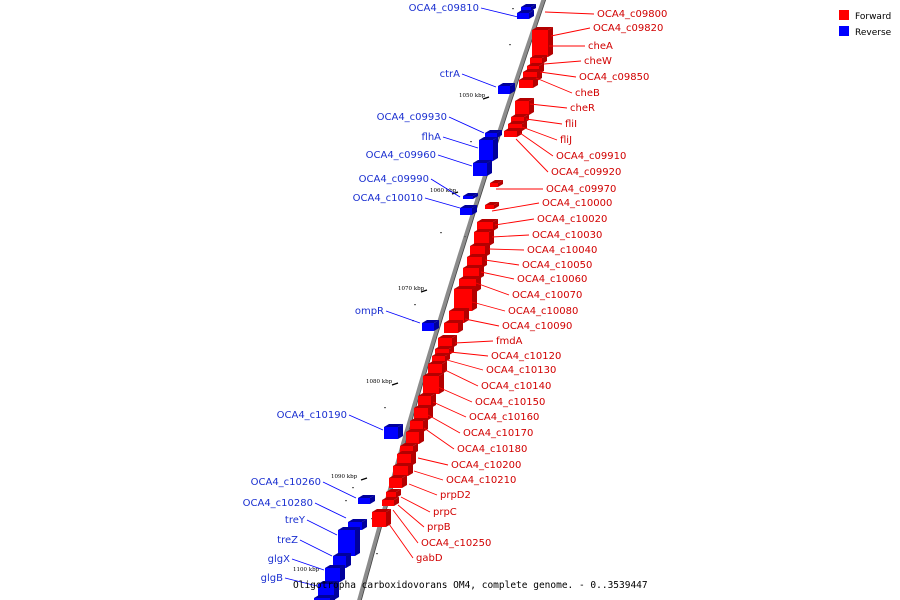  I want to click on gene-label-oca4-c10190: OCA4_c10190, so click(312, 415).